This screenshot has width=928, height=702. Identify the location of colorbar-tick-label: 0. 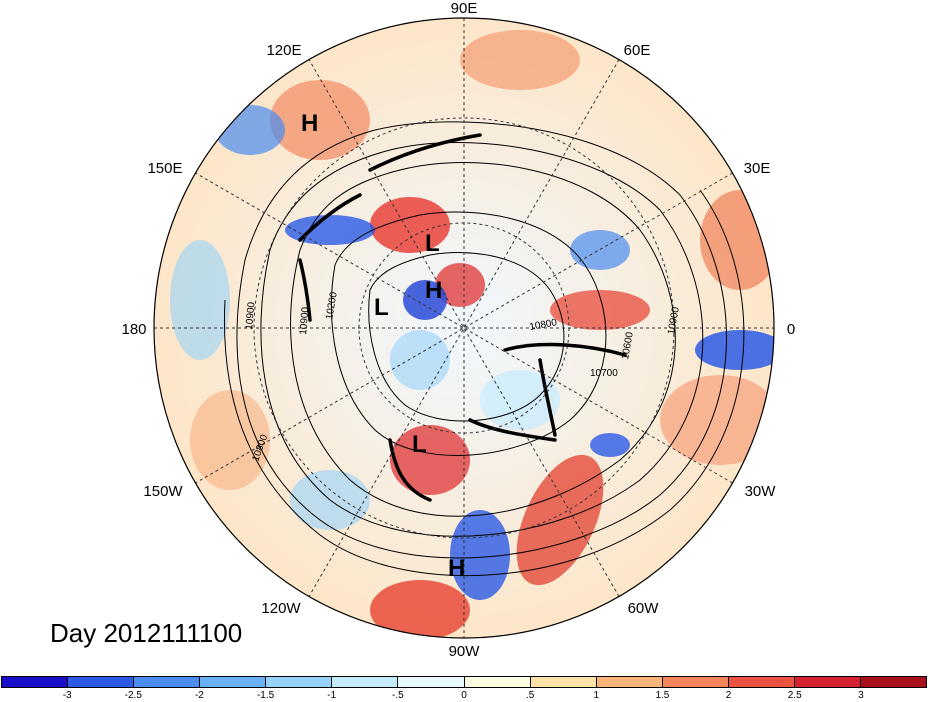
(464, 695).